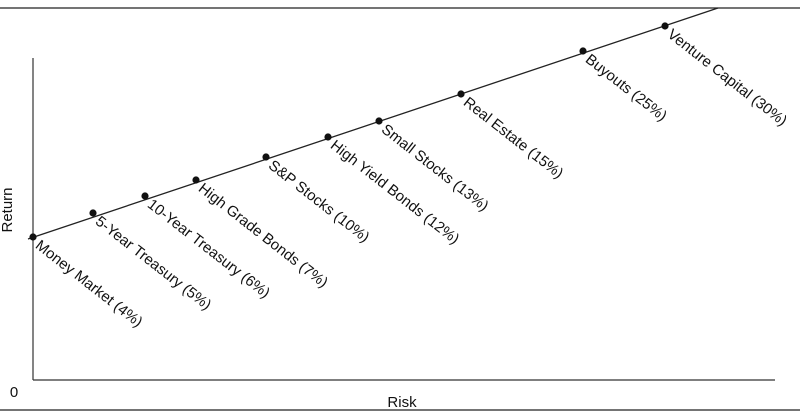 The image size is (800, 420). What do you see at coordinates (626, 88) in the screenshot?
I see `point-label: Buyouts (25%)` at bounding box center [626, 88].